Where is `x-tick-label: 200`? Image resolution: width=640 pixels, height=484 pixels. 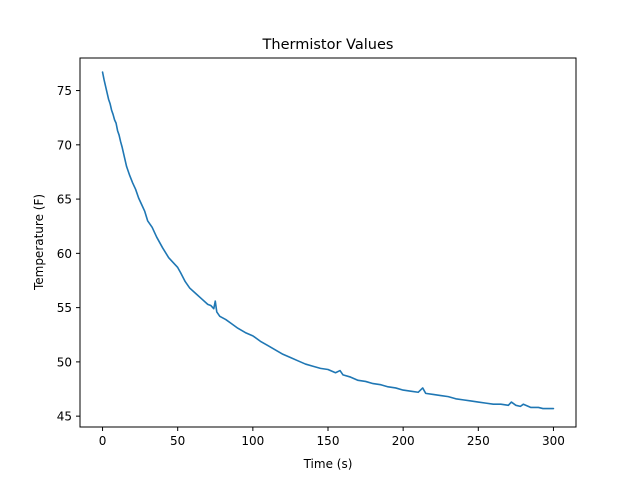
x-tick-label: 200 is located at coordinates (403, 441).